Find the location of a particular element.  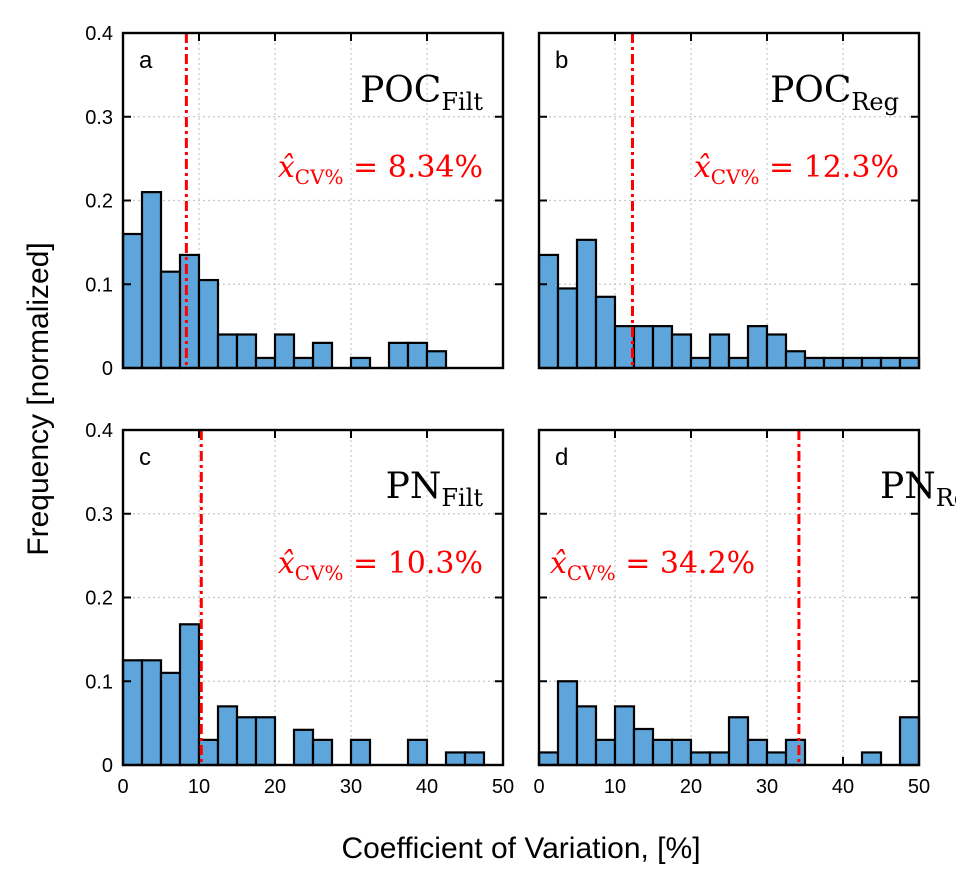

median-annotation: x̂CV% = 34.2% is located at coordinates (652, 565).